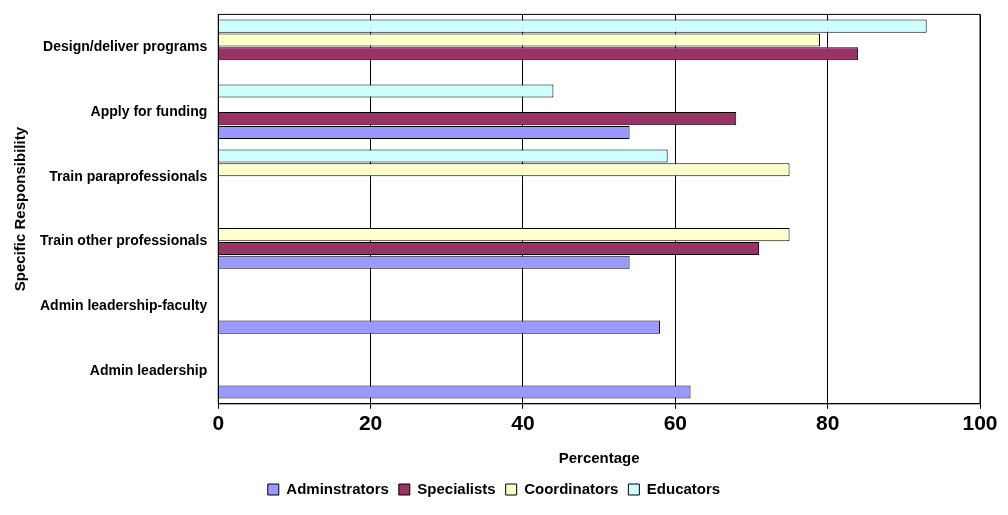  Describe the element at coordinates (148, 370) in the screenshot. I see `y-tick-label: Admin leadership` at that location.